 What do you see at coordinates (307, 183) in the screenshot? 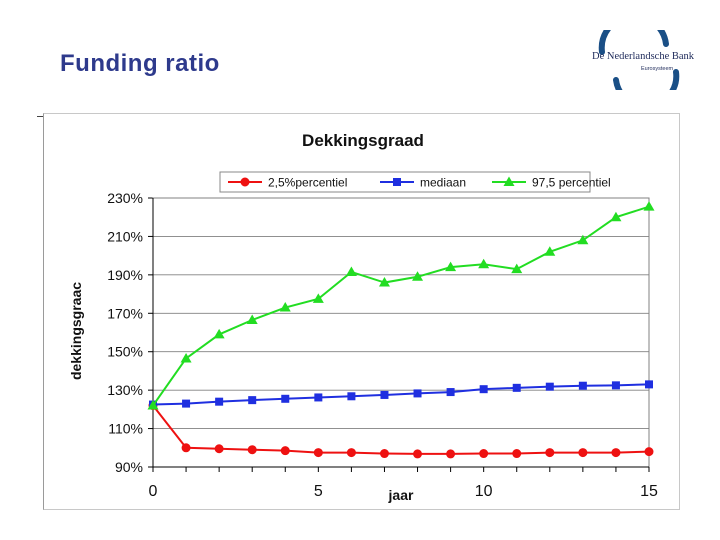
I see `legend-label-p2-5: 2,5%percentiel` at bounding box center [307, 183].